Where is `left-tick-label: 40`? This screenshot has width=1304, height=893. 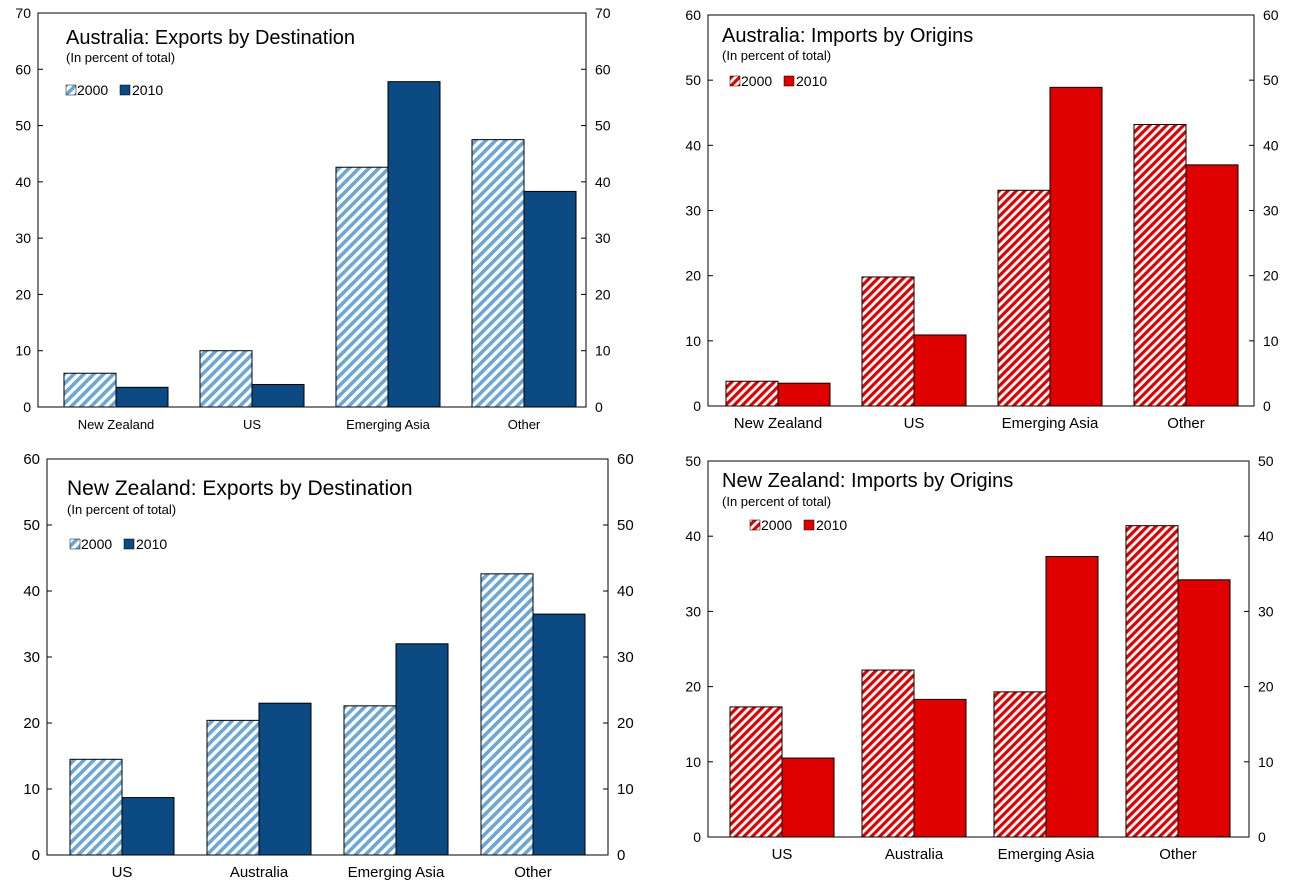
left-tick-label: 40 is located at coordinates (23, 182).